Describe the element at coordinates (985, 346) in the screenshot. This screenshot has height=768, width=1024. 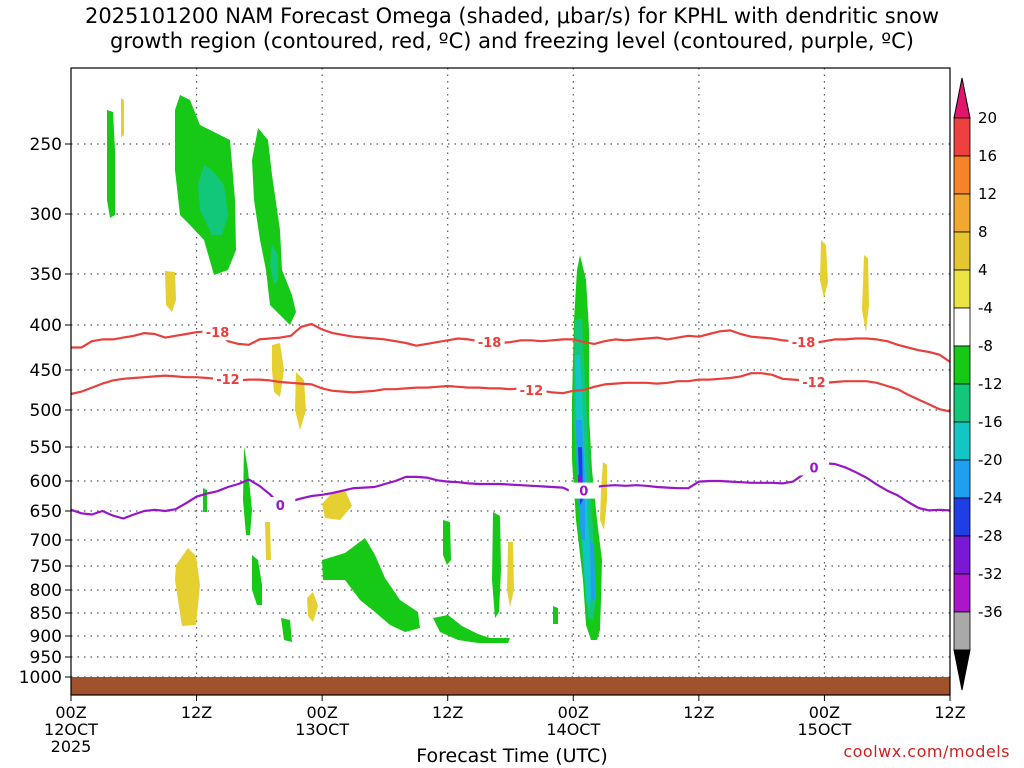
I see `colorbar-label: -8` at that location.